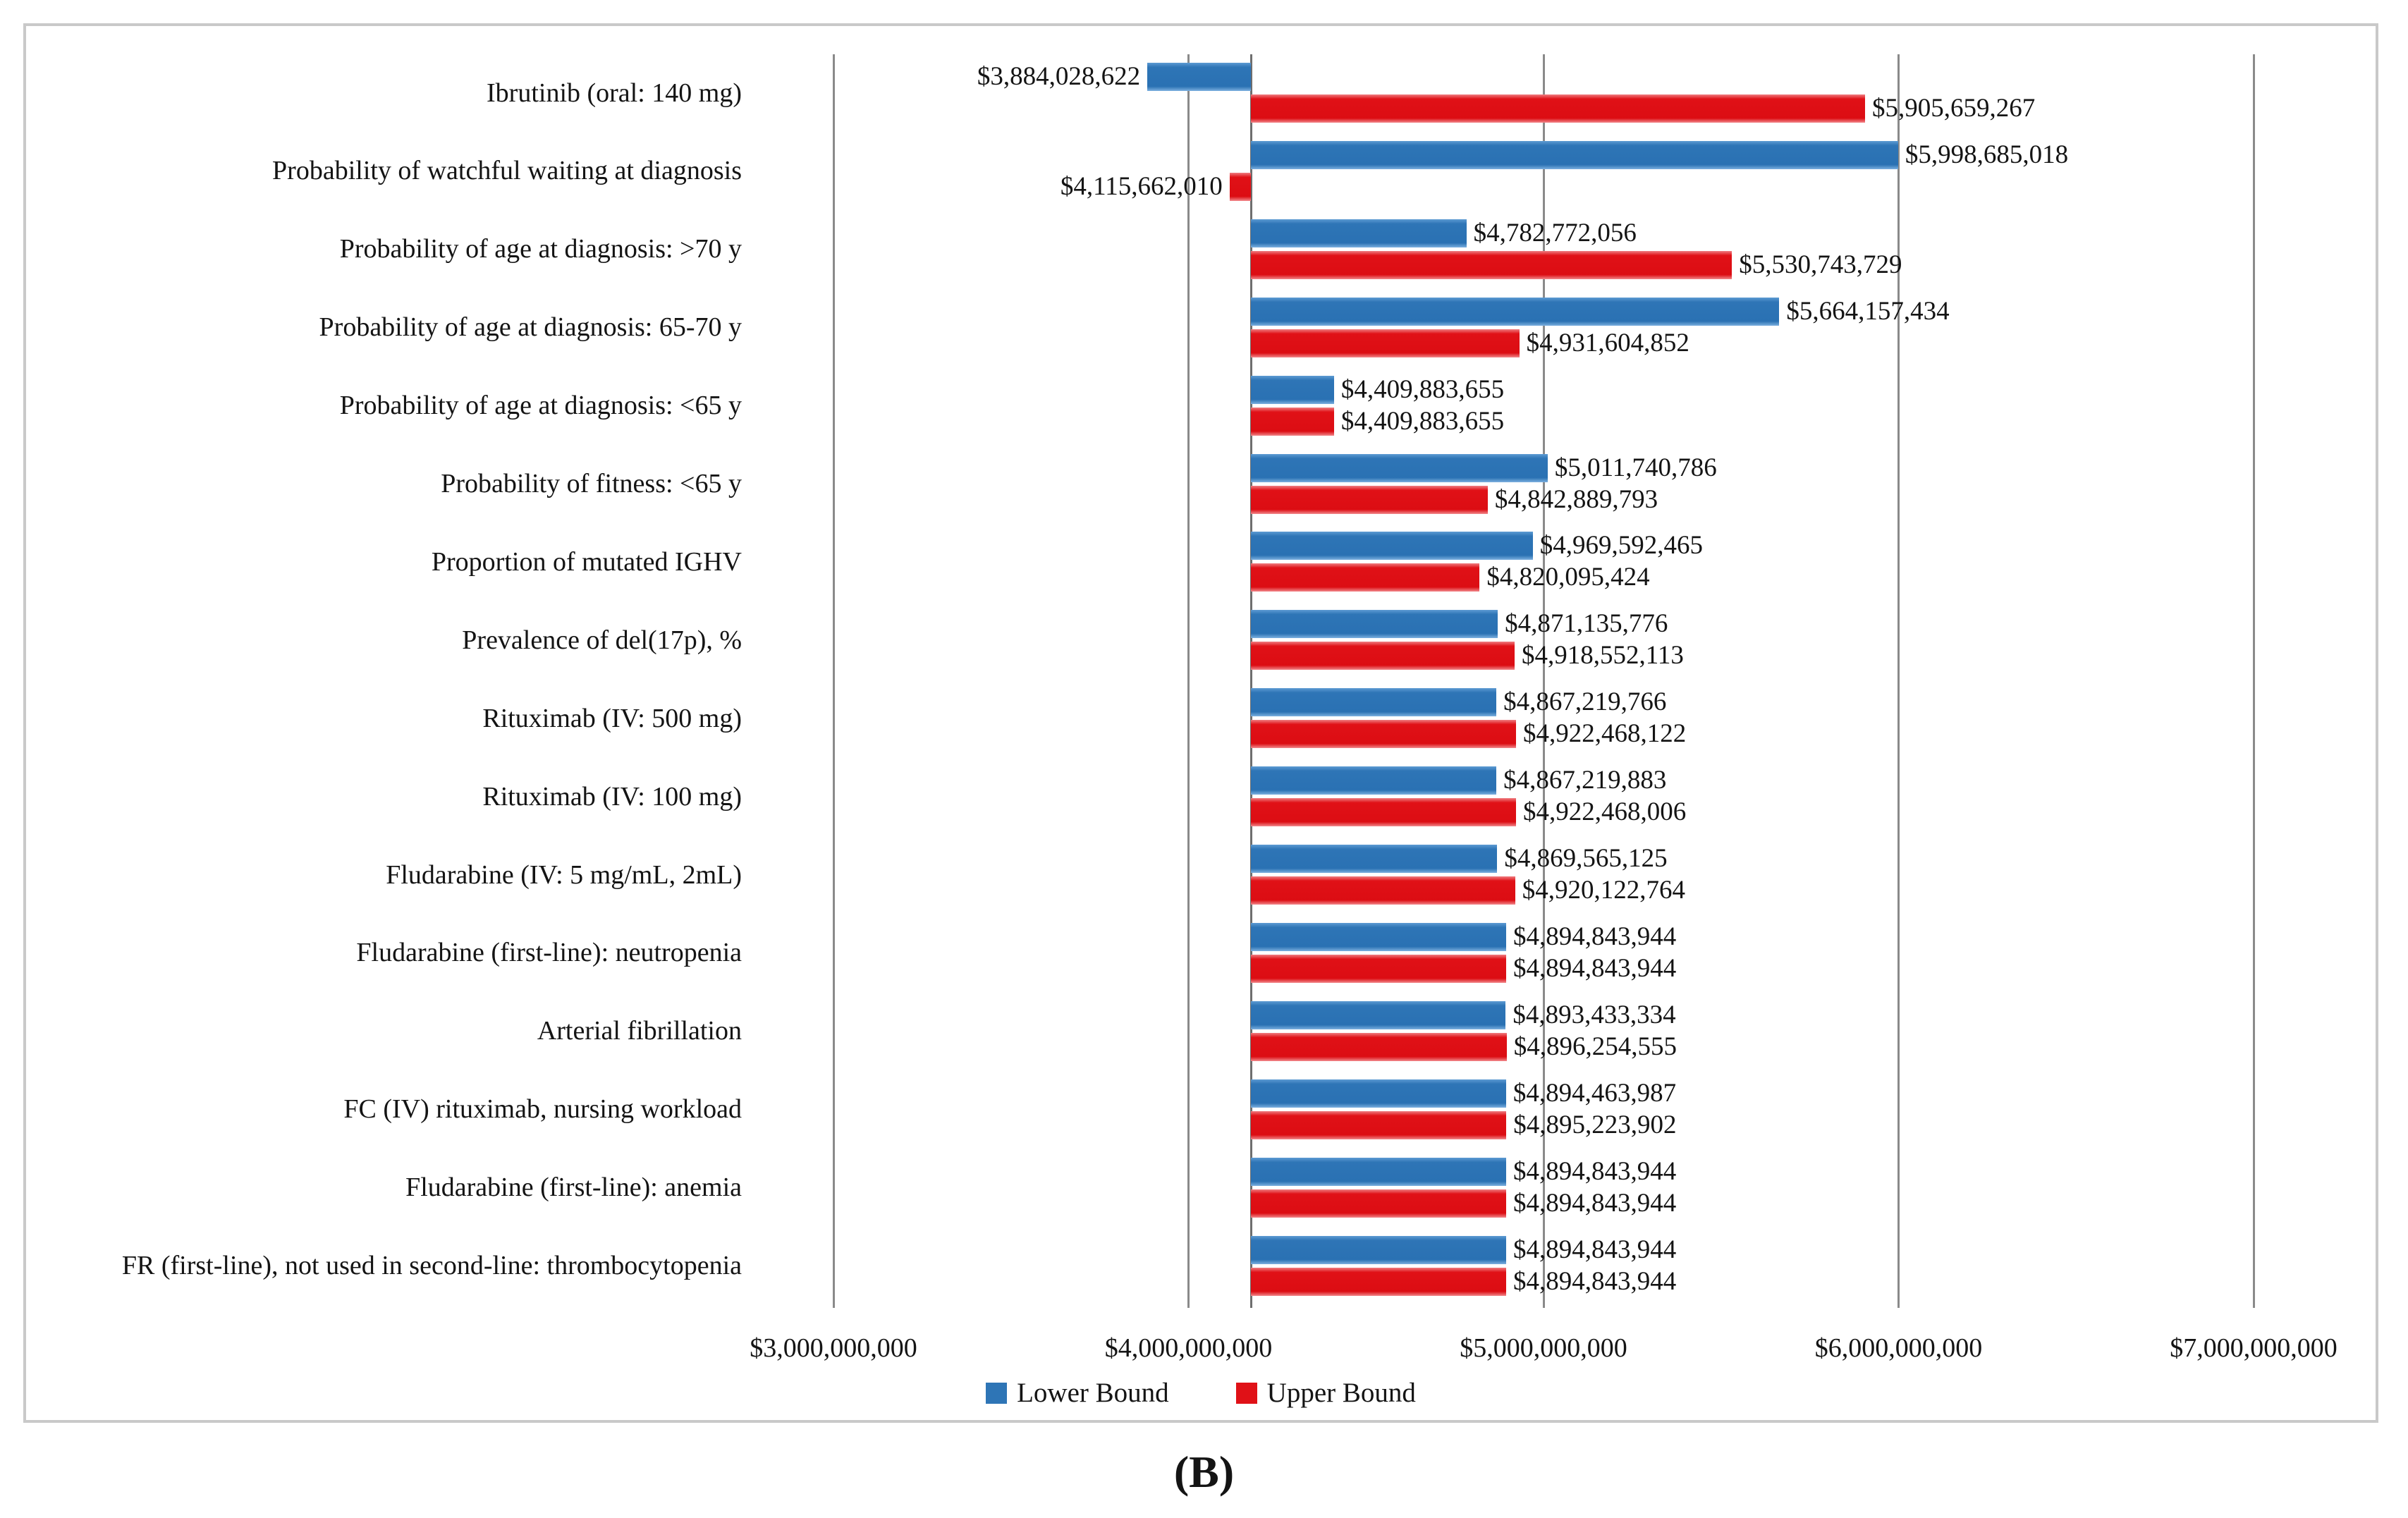 Image resolution: width=2408 pixels, height=1518 pixels. What do you see at coordinates (1250, 681) in the screenshot?
I see `baseline-axis-line` at bounding box center [1250, 681].